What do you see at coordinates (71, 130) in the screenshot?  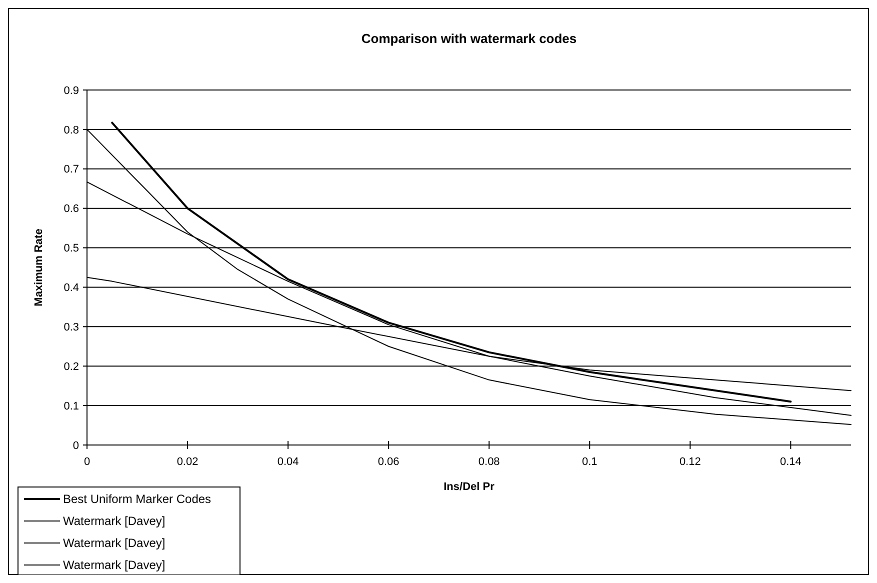 I see `y-tick-label: 0.8` at bounding box center [71, 130].